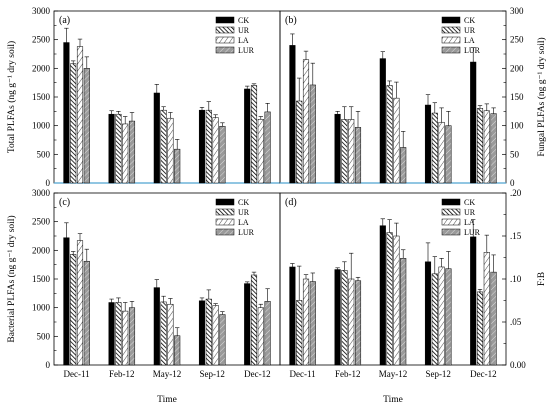 The width and height of the screenshot is (550, 406). What do you see at coordinates (348, 374) in the screenshot?
I see `x-tick-label: Feb-12` at bounding box center [348, 374].